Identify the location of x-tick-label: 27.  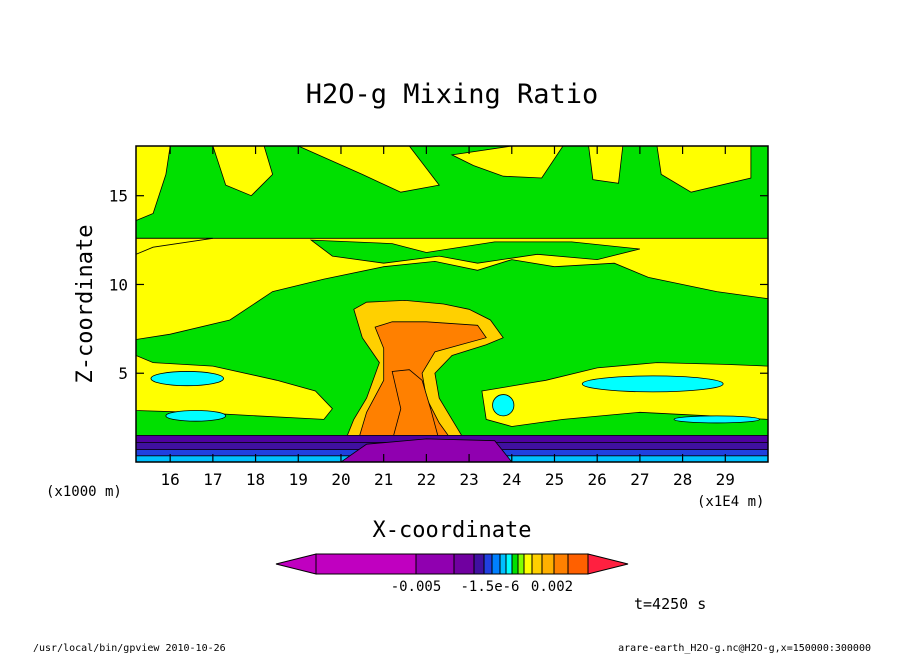
(639, 479).